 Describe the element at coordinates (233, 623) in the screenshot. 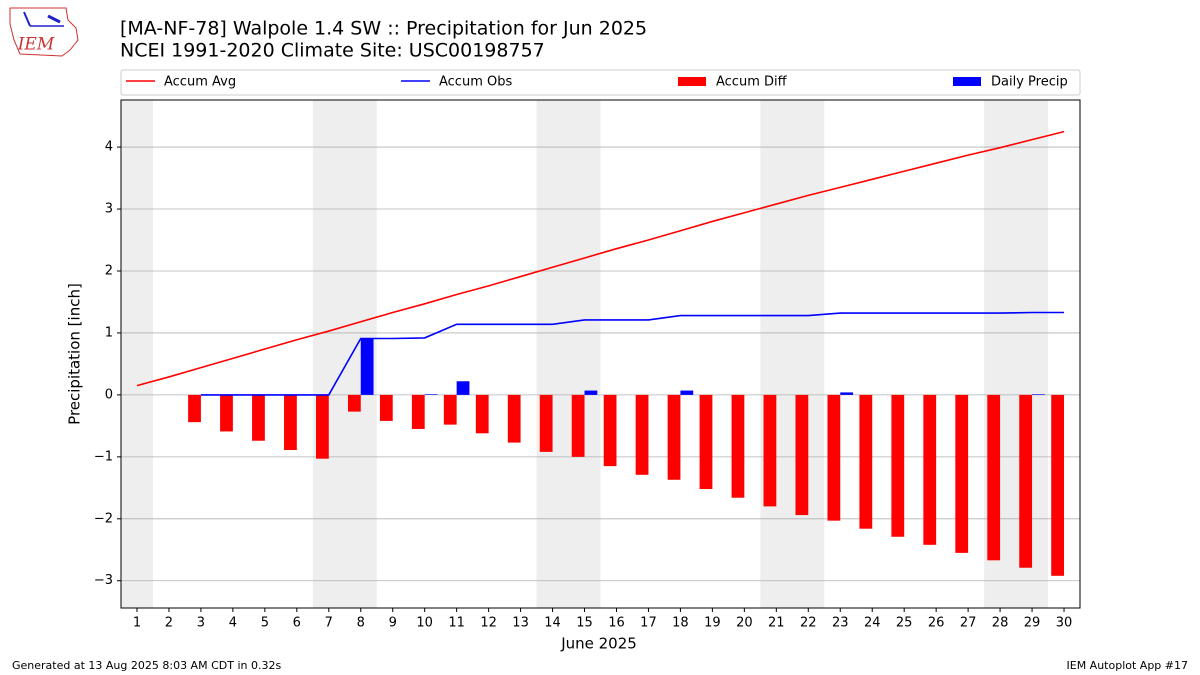

I see `x-tick-label: 4` at that location.